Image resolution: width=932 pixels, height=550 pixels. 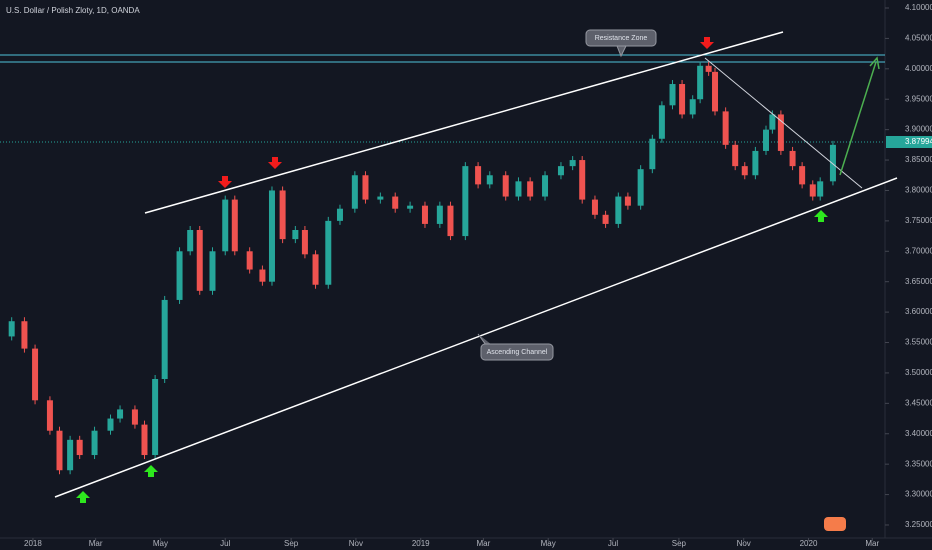 What do you see at coordinates (809, 543) in the screenshot?
I see `x-tick-label: 2020` at bounding box center [809, 543].